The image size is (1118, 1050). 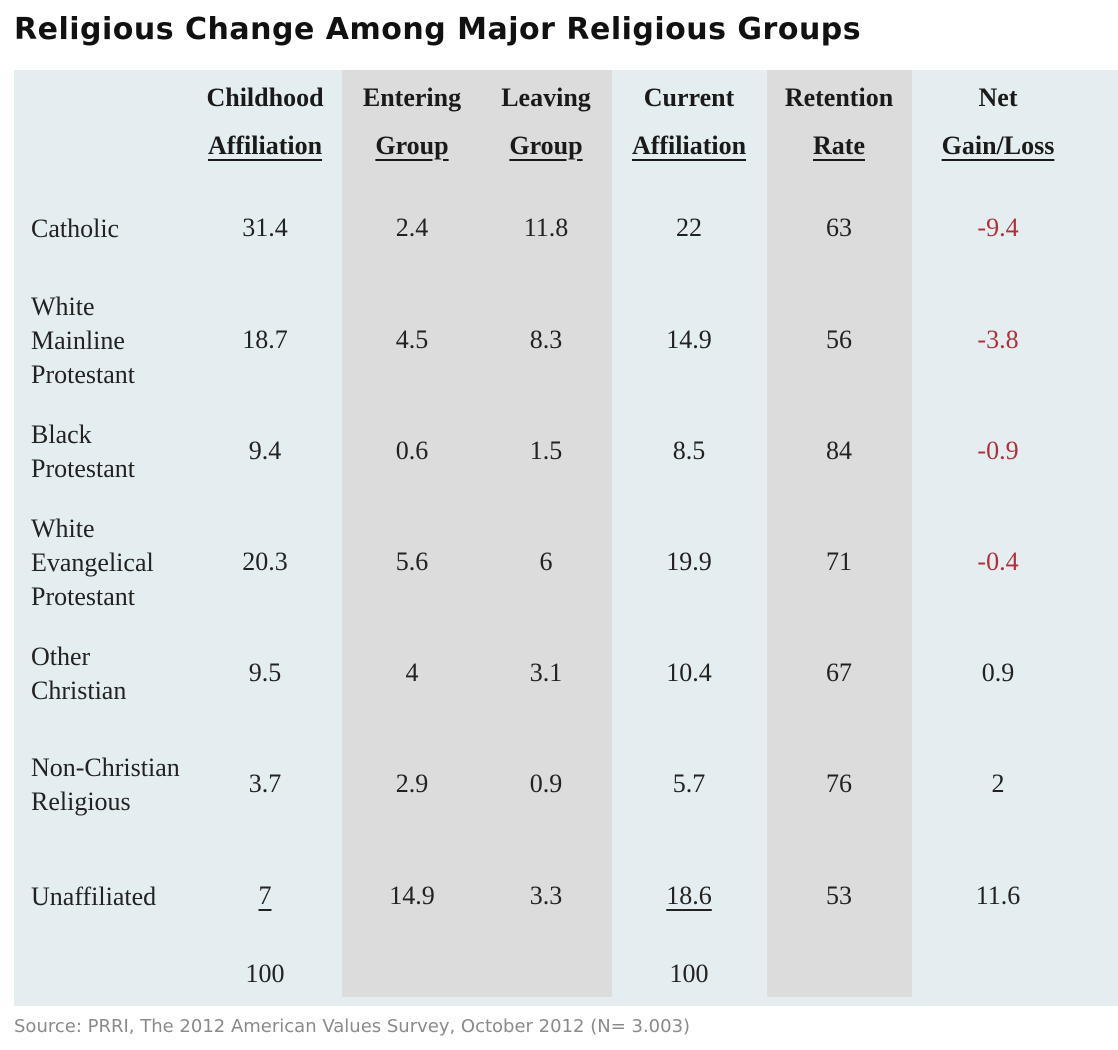 What do you see at coordinates (412, 672) in the screenshot?
I see `table-cell: 4` at bounding box center [412, 672].